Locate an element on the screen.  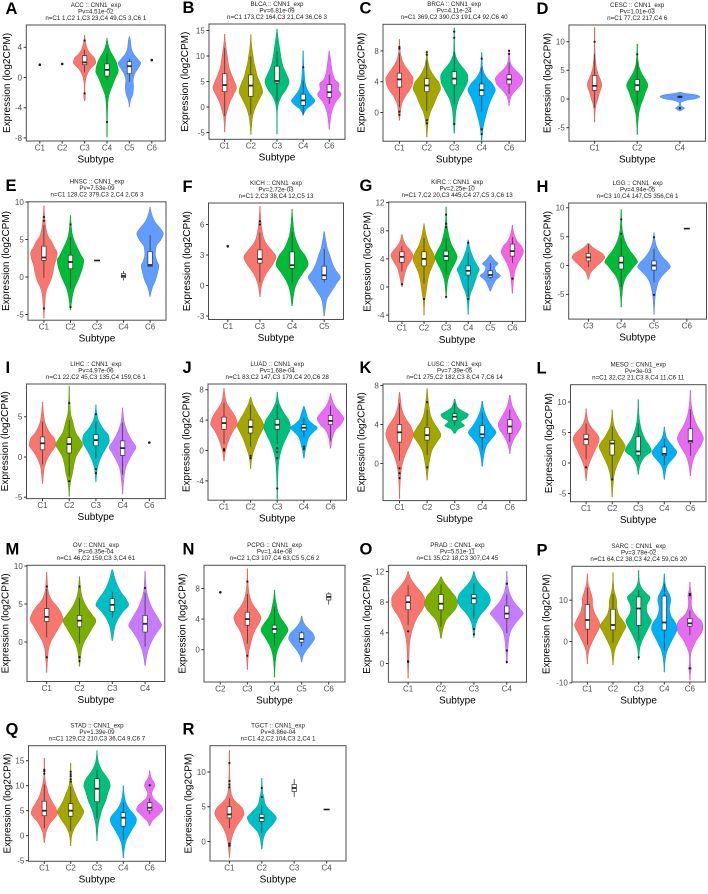
svg-text: O is located at coordinates (366, 549).